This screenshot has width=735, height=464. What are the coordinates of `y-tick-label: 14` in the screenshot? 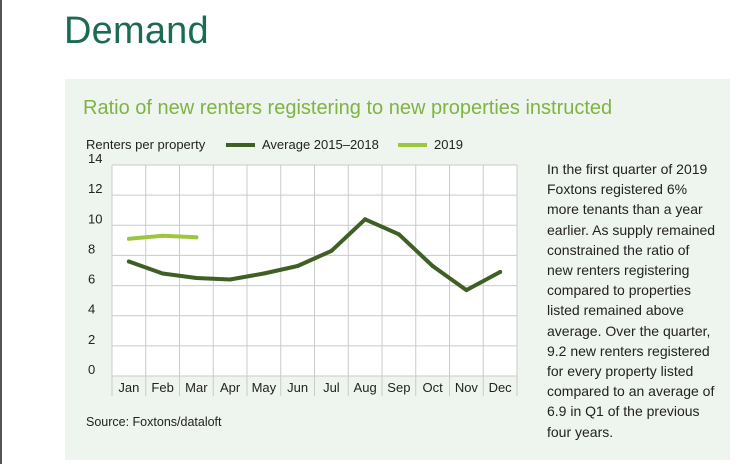 It's located at (95, 158).